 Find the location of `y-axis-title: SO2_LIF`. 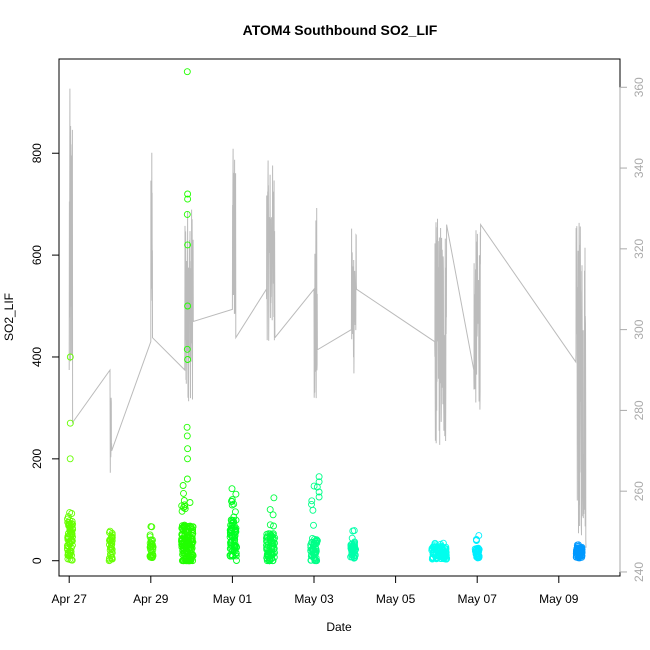

y-axis-title: SO2_LIF is located at coordinates (9, 317).